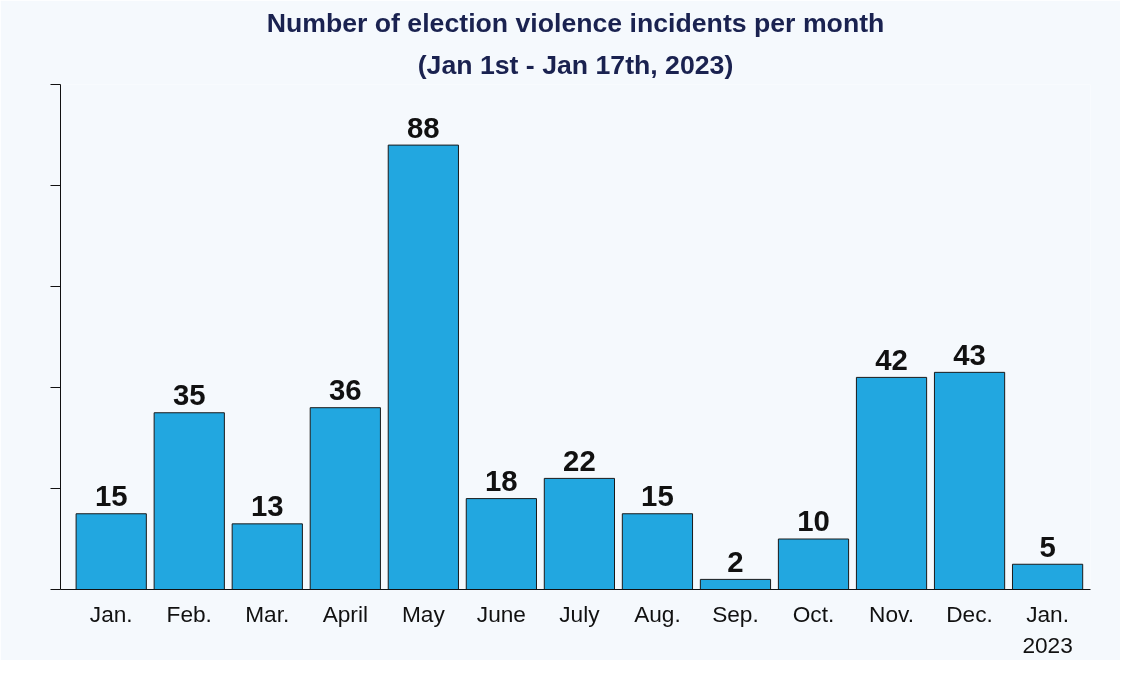  I want to click on x-tick-label: Feb., so click(189, 613).